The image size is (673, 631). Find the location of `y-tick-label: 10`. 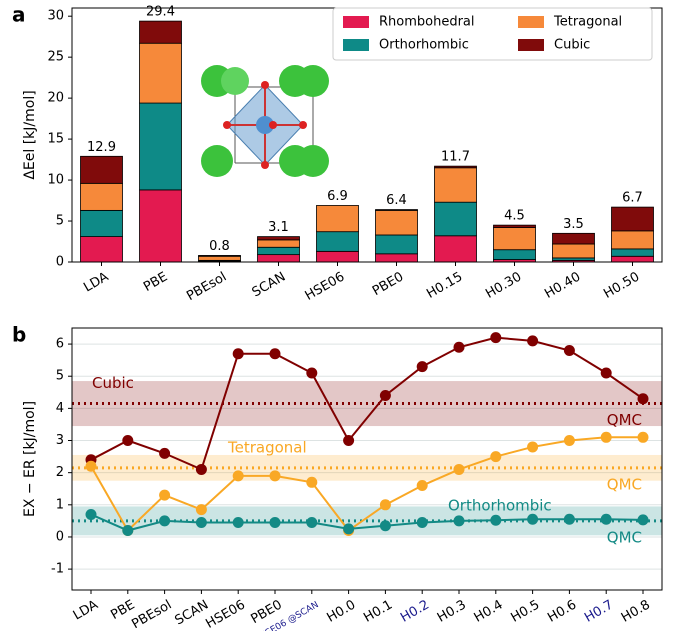

y-tick-label: 10 is located at coordinates (55, 180).